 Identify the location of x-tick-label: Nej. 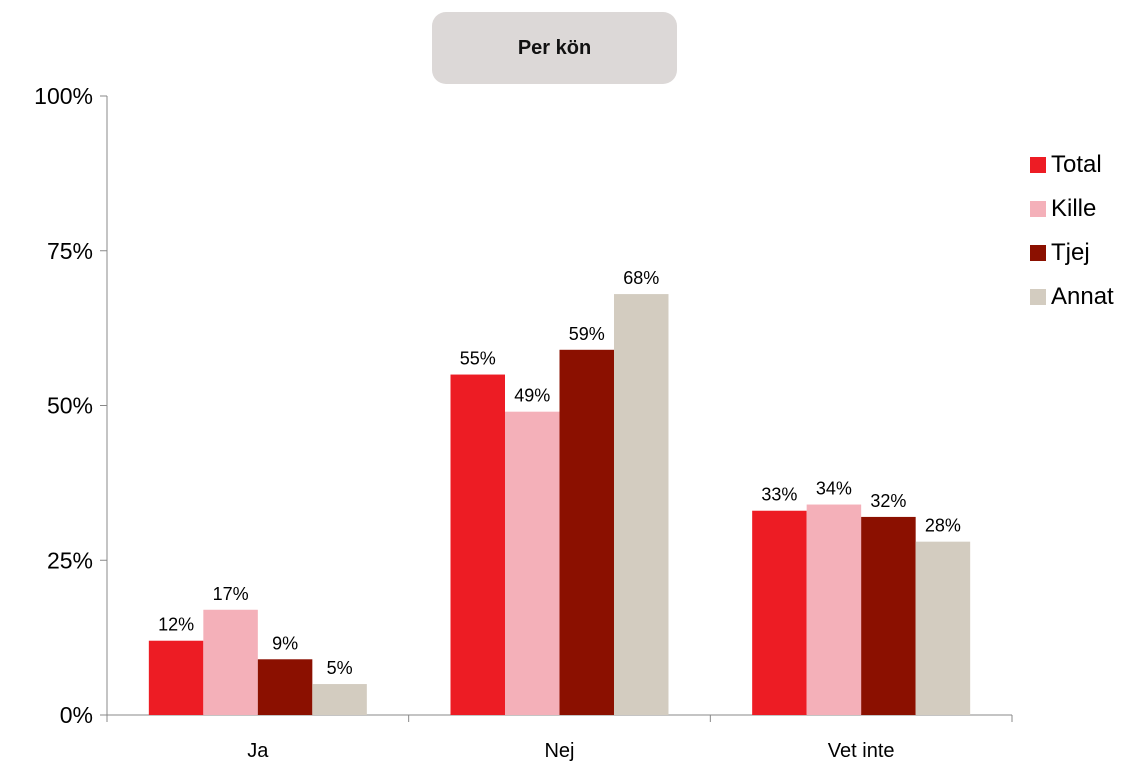
(559, 751).